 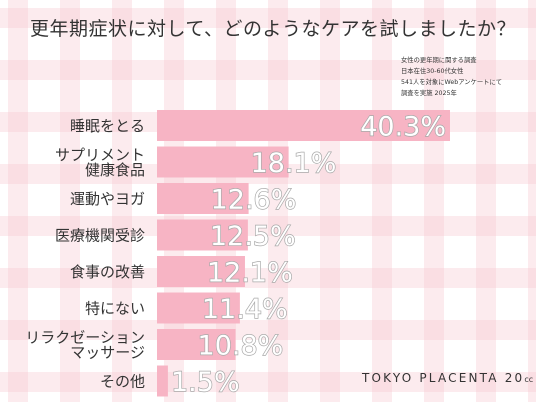 I want to click on value-label: 10.8%, so click(x=241, y=346).